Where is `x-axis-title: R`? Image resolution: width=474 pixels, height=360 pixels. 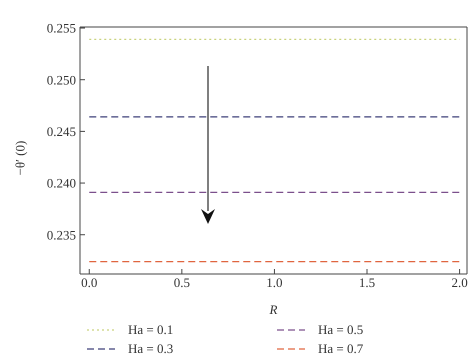 x-axis-title: R is located at coordinates (273, 309).